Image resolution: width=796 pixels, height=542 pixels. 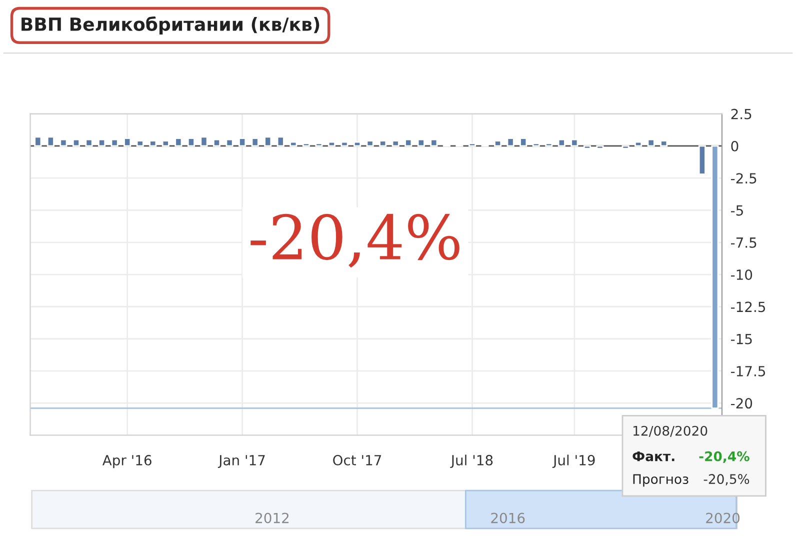 I want to click on x-tick-label: Jan '17, so click(x=241, y=461).